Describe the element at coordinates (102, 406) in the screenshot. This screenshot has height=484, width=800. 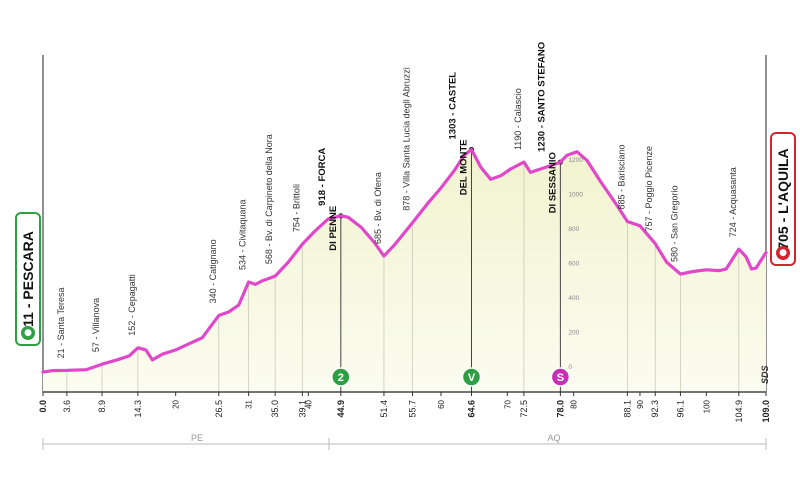
I see `distance-tick-label: 8.9` at that location.